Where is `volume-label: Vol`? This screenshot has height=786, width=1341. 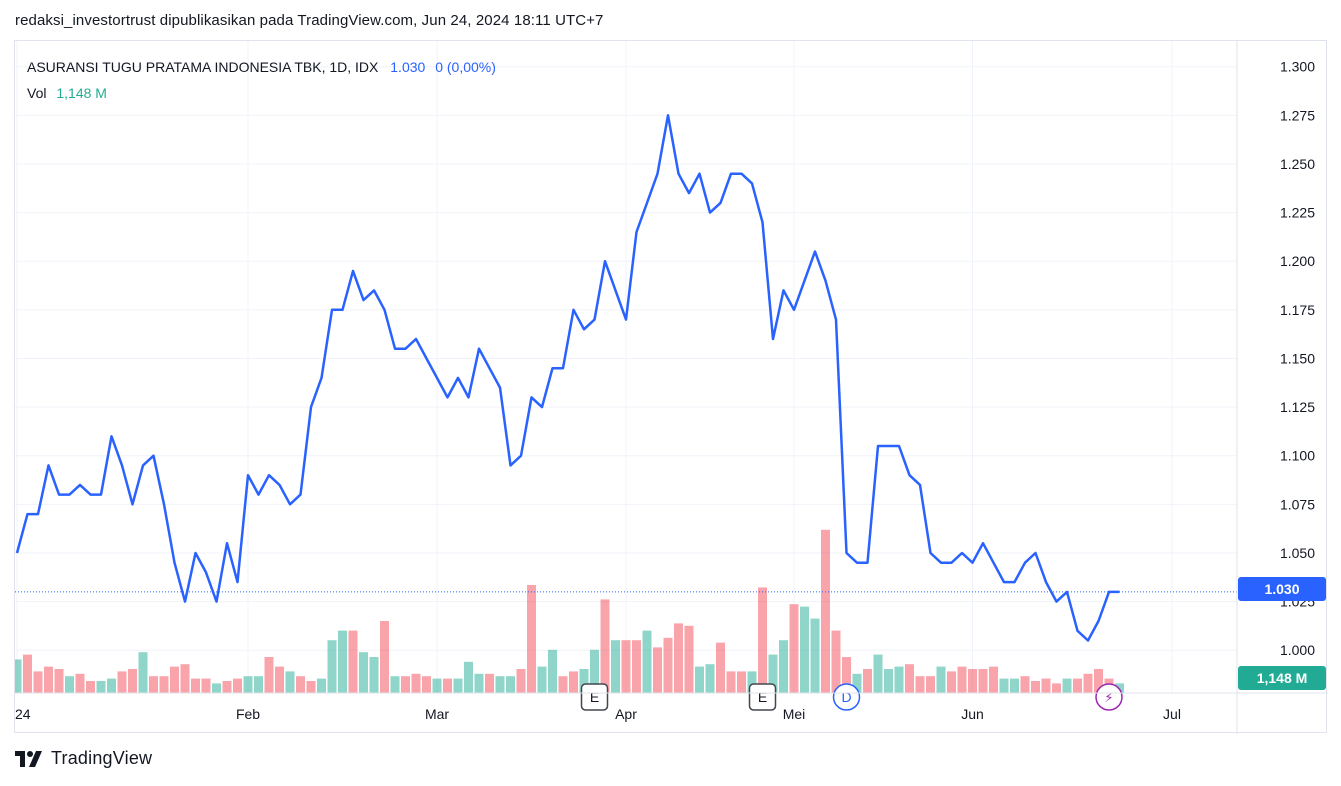 volume-label: Vol is located at coordinates (37, 93).